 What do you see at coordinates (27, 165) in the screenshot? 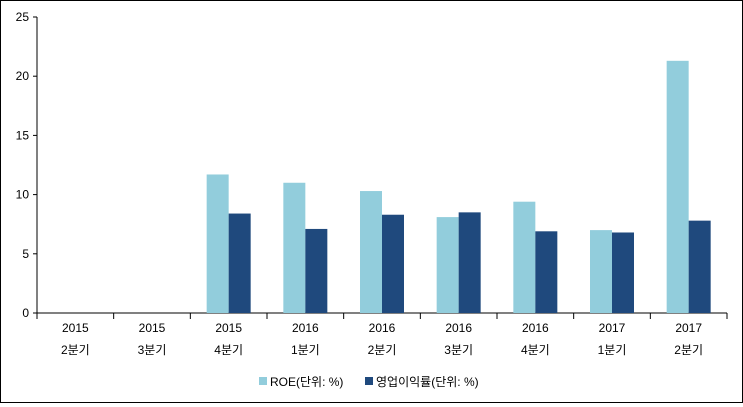
I see `y-axis: 0 5 10 15 20 25` at bounding box center [27, 165].